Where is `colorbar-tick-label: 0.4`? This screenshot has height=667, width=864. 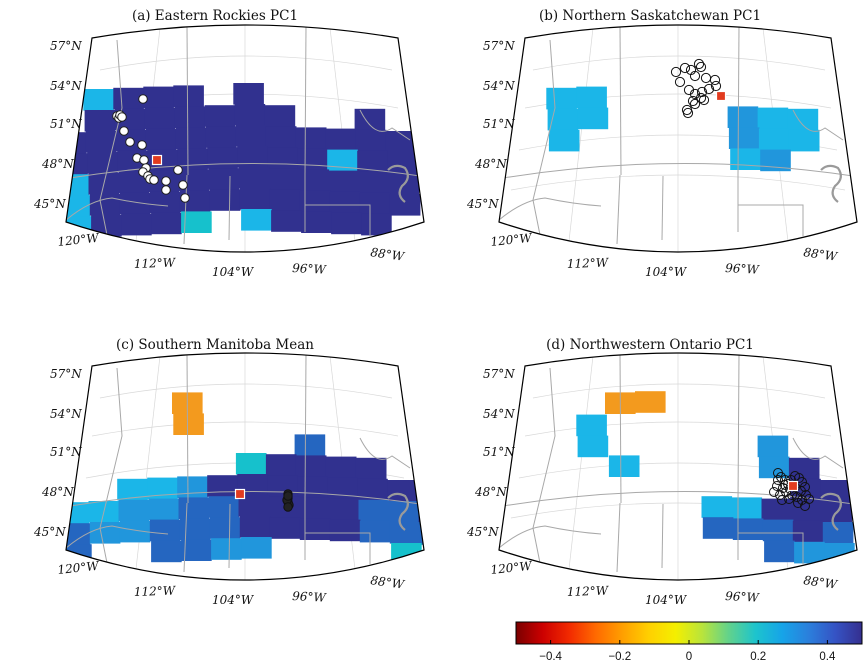
colorbar-tick-label: 0.4 is located at coordinates (827, 657).